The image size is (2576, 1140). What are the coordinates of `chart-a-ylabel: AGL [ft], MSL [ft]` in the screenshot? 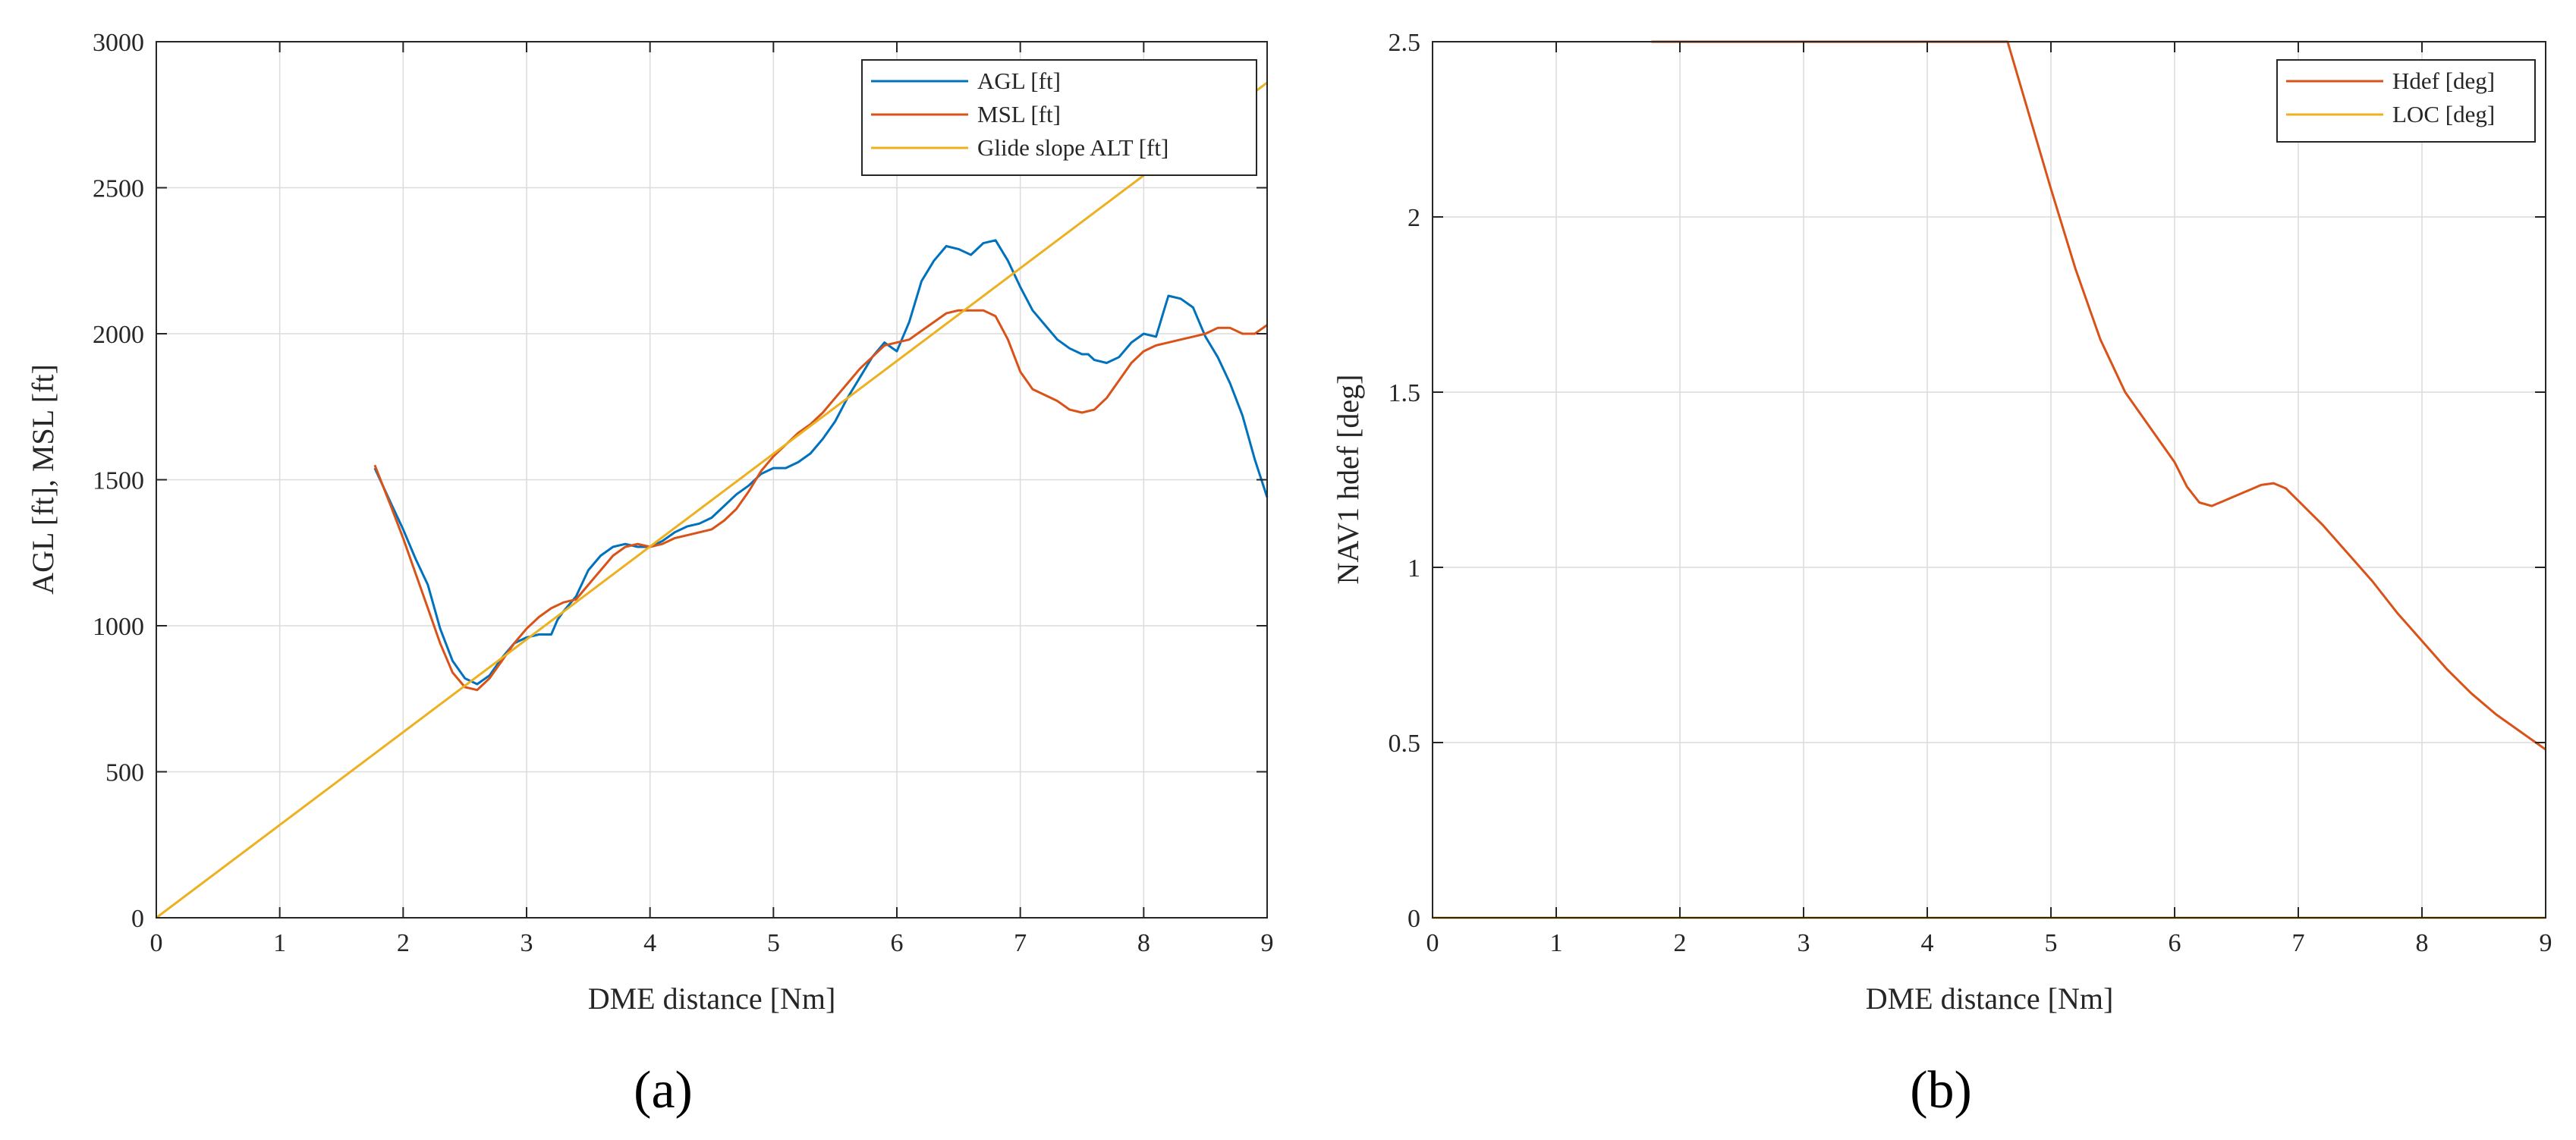 It's located at (43, 479).